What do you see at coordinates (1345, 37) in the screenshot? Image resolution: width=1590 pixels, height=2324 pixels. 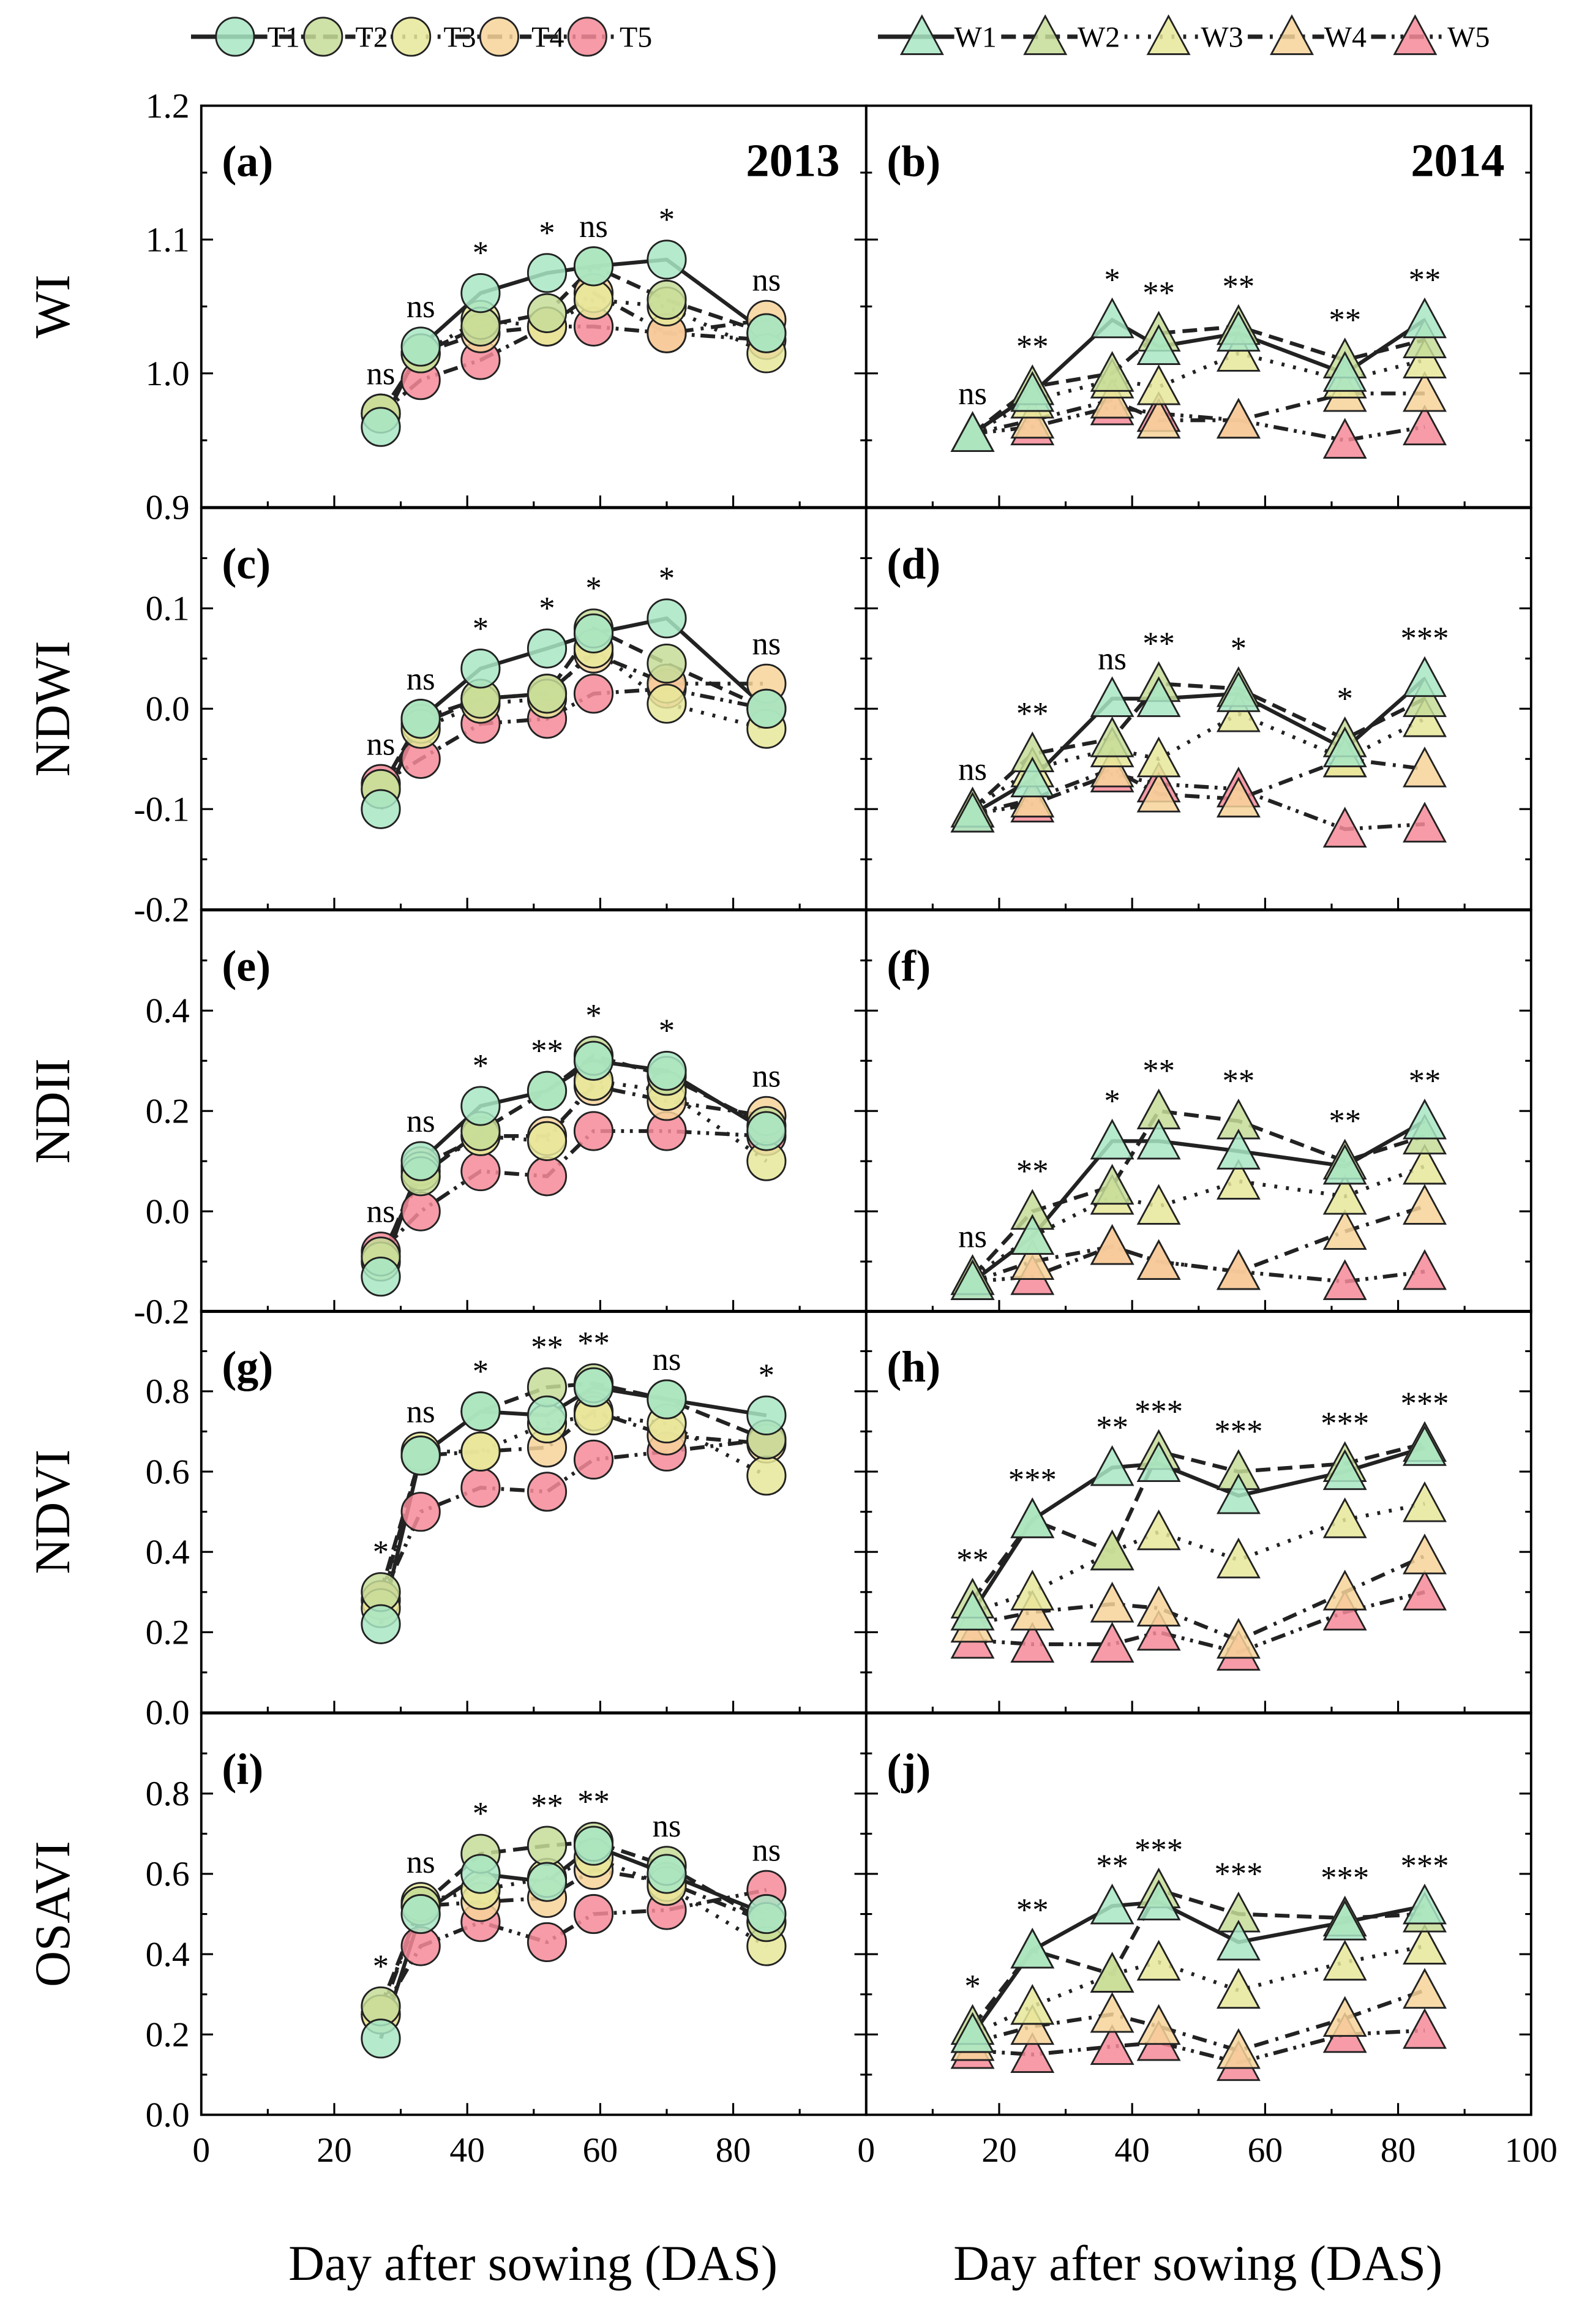 I see `legend-label: W4` at bounding box center [1345, 37].